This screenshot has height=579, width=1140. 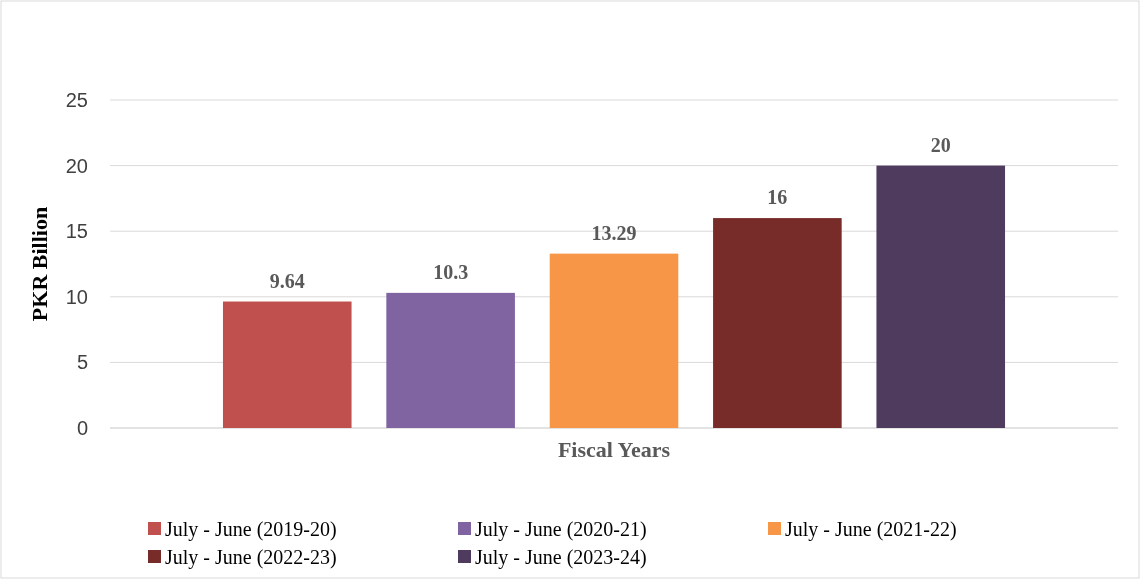 What do you see at coordinates (251, 557) in the screenshot?
I see `legend-label: July - June (2022-23)` at bounding box center [251, 557].